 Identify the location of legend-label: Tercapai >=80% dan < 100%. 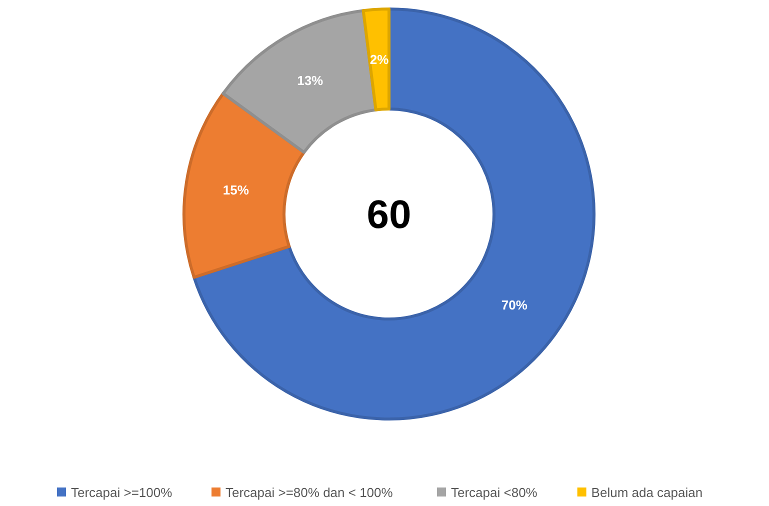
(310, 492).